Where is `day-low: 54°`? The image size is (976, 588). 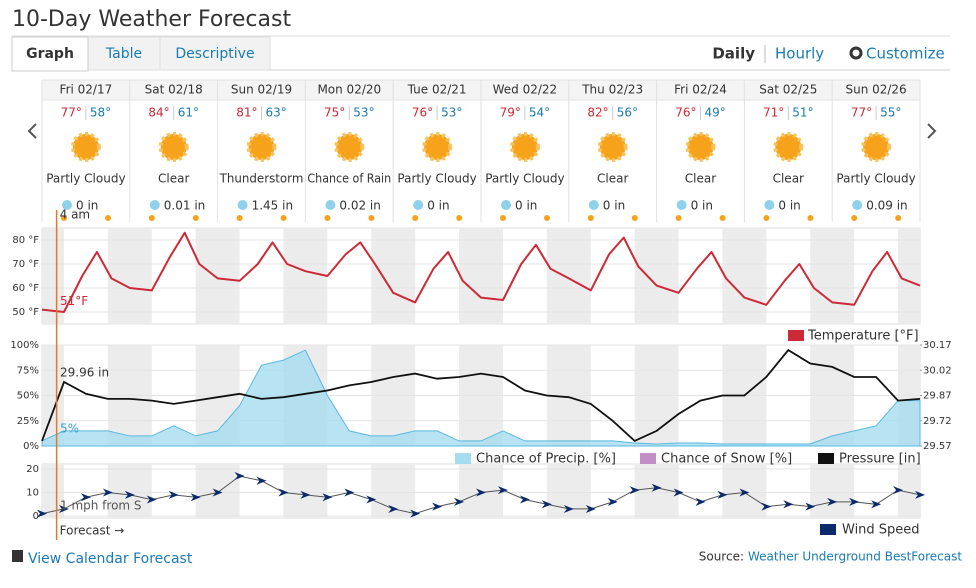 day-low: 54° is located at coordinates (539, 113).